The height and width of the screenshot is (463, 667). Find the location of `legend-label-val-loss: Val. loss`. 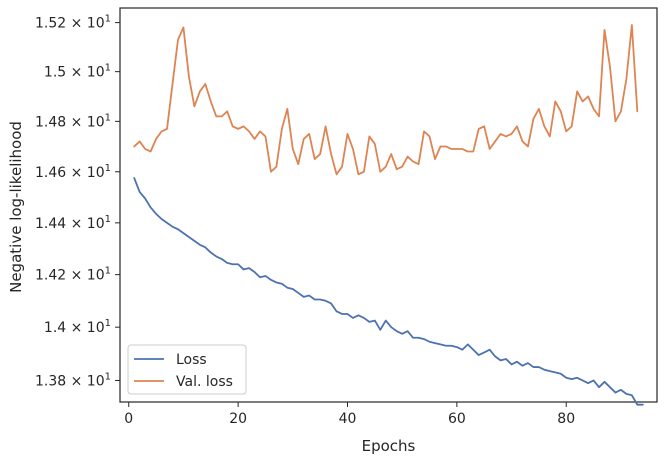

legend-label-val-loss: Val. loss is located at coordinates (204, 382).